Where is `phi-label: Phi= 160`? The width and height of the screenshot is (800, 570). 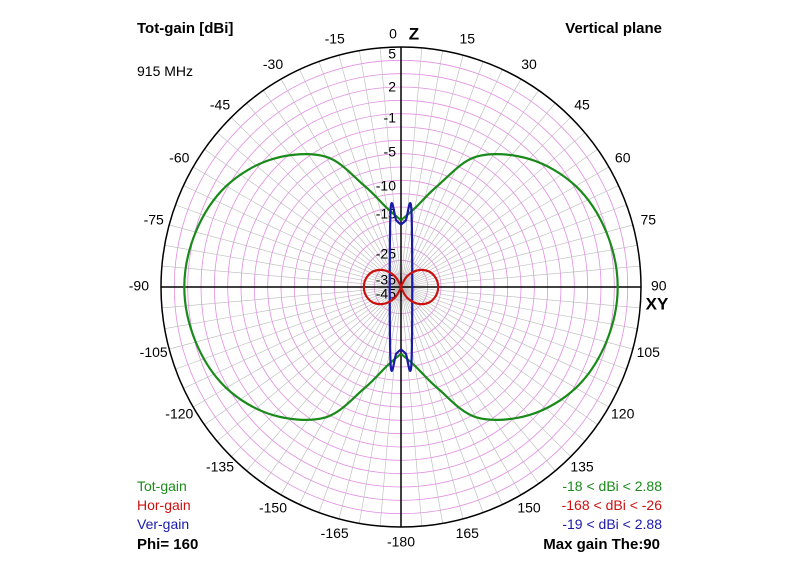
phi-label: Phi= 160 is located at coordinates (168, 544).